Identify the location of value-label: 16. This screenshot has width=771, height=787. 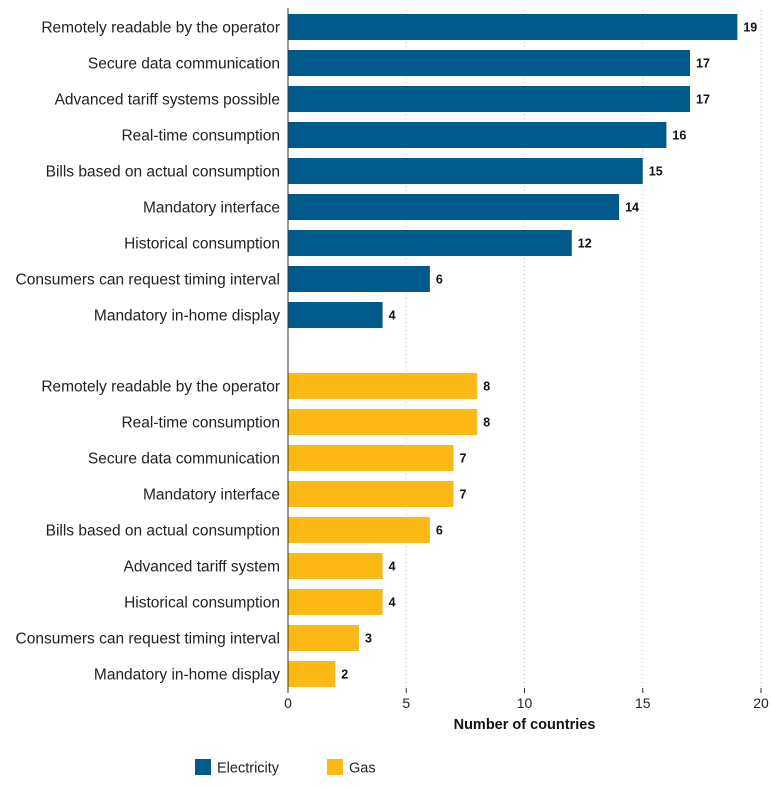
(679, 136).